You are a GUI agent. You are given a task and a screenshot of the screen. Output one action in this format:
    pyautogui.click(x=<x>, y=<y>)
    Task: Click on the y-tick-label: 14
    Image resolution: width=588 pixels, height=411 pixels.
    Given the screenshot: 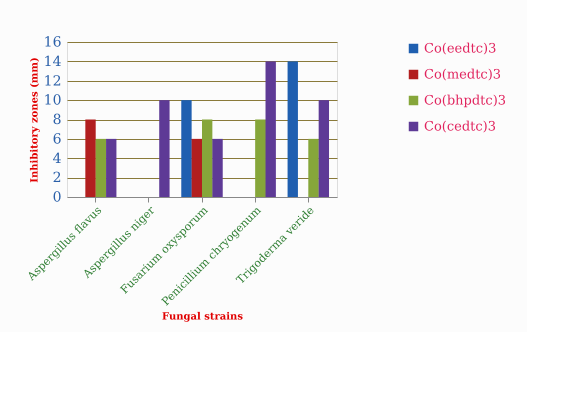 What is the action you would take?
    pyautogui.click(x=53, y=62)
    